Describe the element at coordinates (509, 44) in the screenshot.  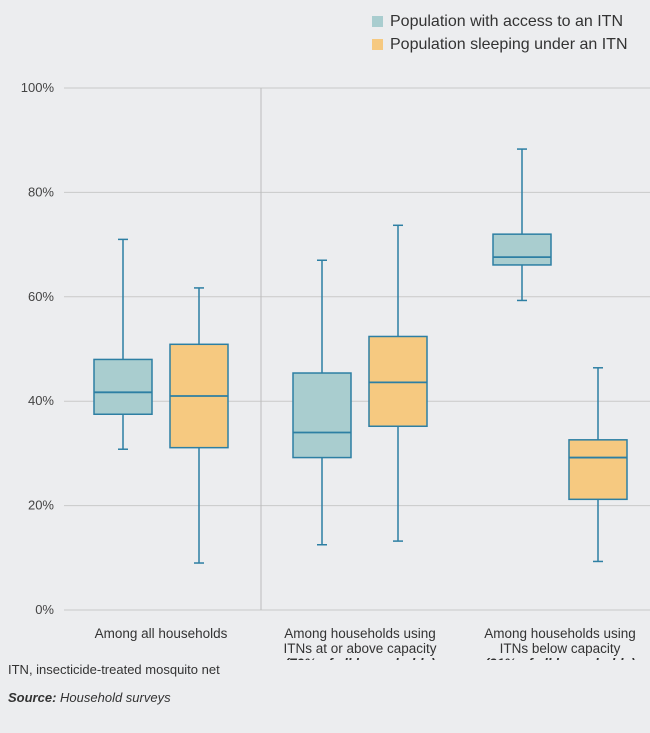
I see `legend-label-sleeping: Population sleeping under an ITN` at that location.